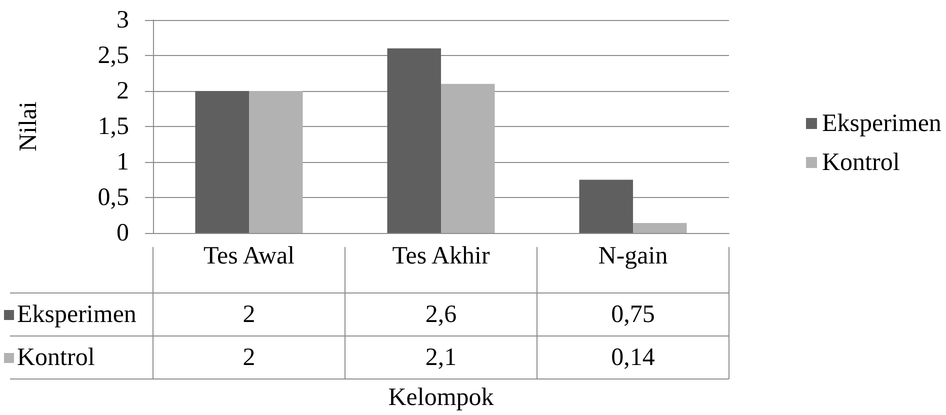  What do you see at coordinates (122, 91) in the screenshot?
I see `y-tick-label: 2` at bounding box center [122, 91].